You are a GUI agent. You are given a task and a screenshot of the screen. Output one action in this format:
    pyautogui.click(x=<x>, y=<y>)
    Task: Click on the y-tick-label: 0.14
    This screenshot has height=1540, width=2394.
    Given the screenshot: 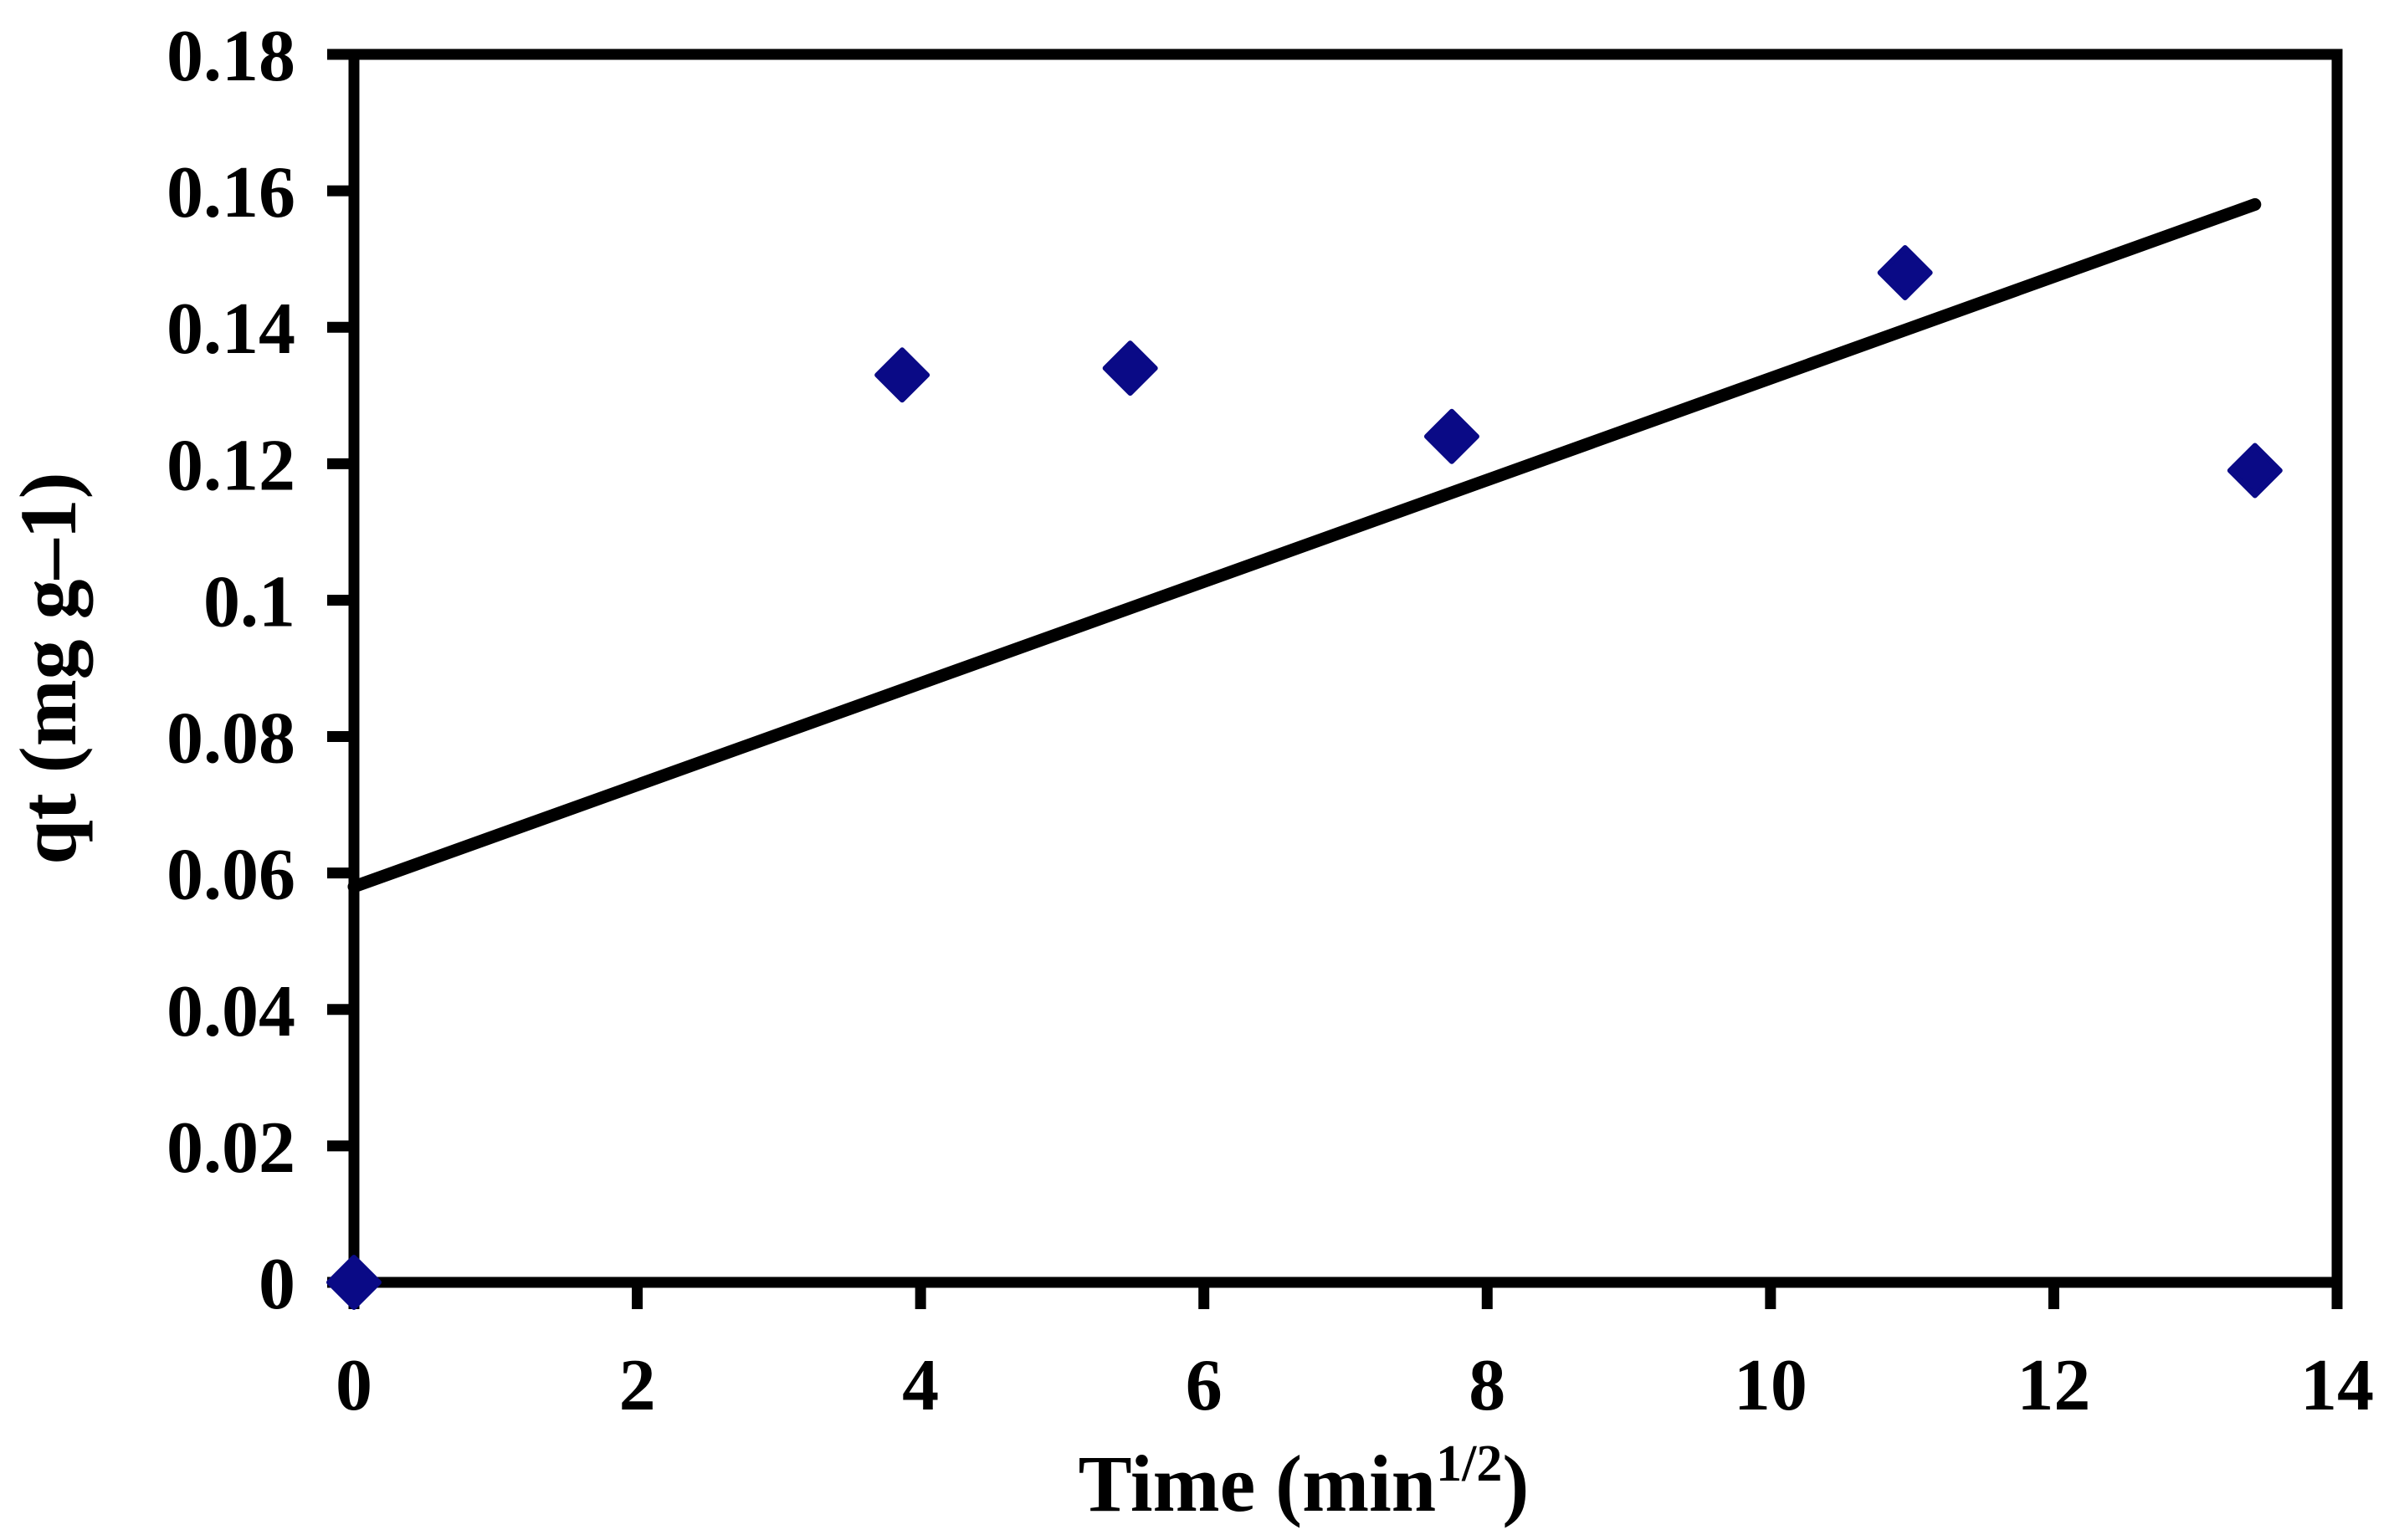 What is the action you would take?
    pyautogui.click(x=231, y=330)
    